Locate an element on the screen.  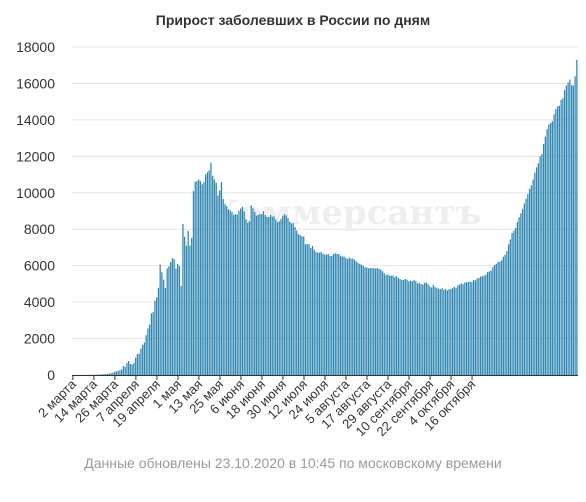
y-tick-label: 6000 is located at coordinates (39, 266).